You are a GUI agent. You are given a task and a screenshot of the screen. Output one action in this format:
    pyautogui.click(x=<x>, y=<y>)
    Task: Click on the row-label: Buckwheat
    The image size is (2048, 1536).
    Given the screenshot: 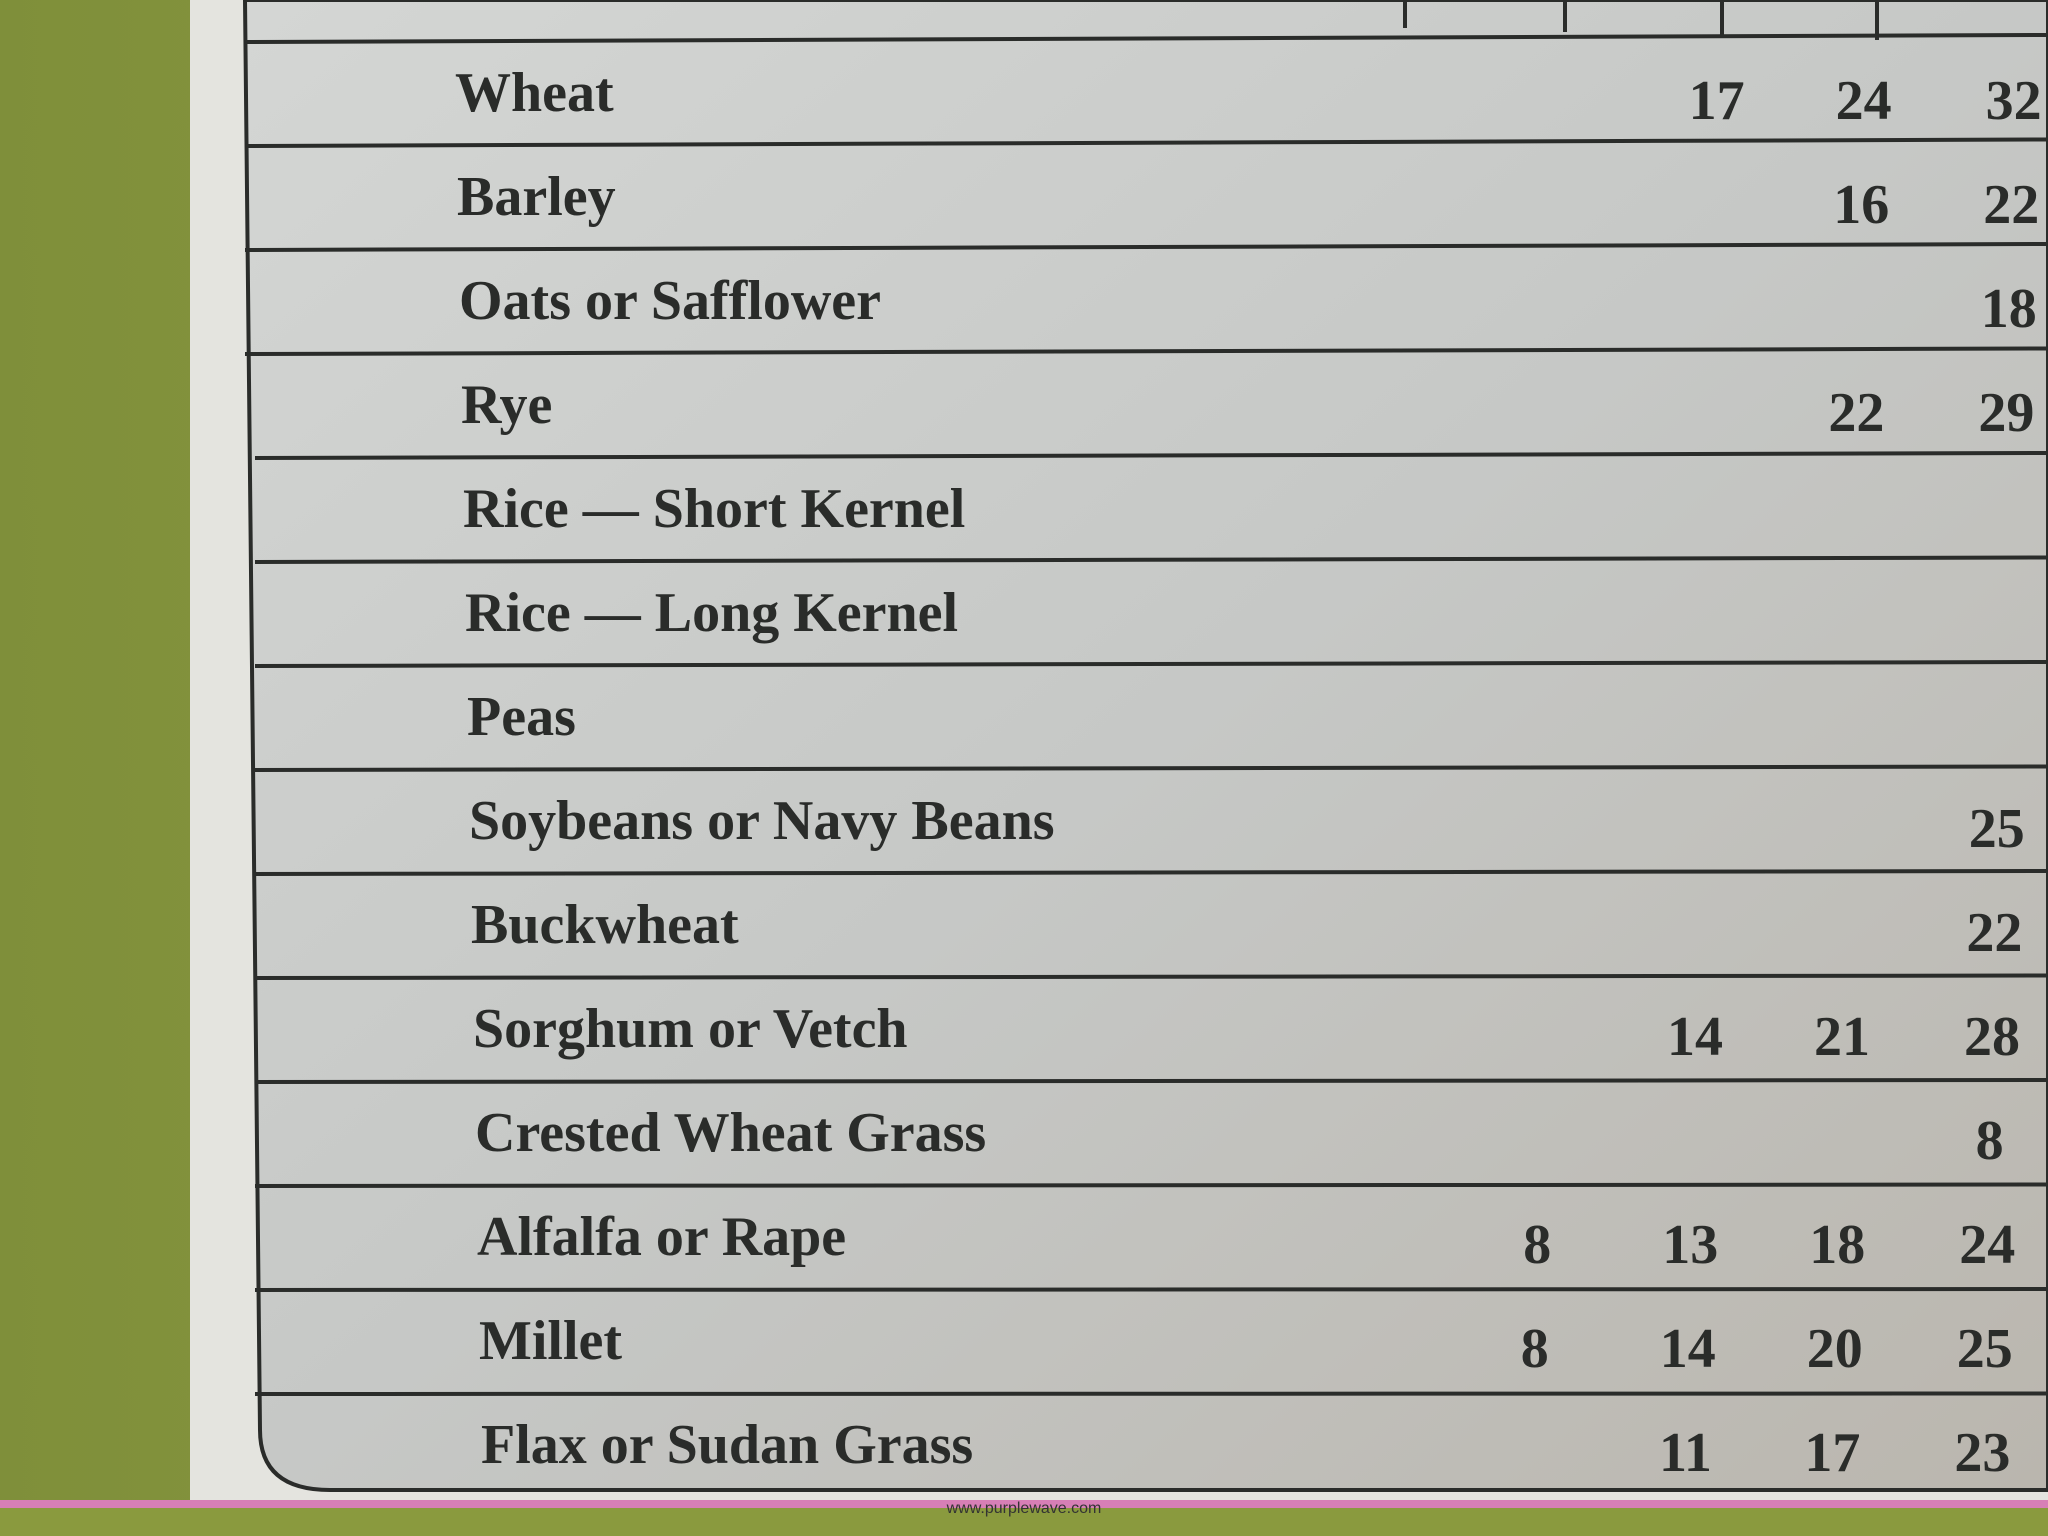 What is the action you would take?
    pyautogui.click(x=605, y=925)
    